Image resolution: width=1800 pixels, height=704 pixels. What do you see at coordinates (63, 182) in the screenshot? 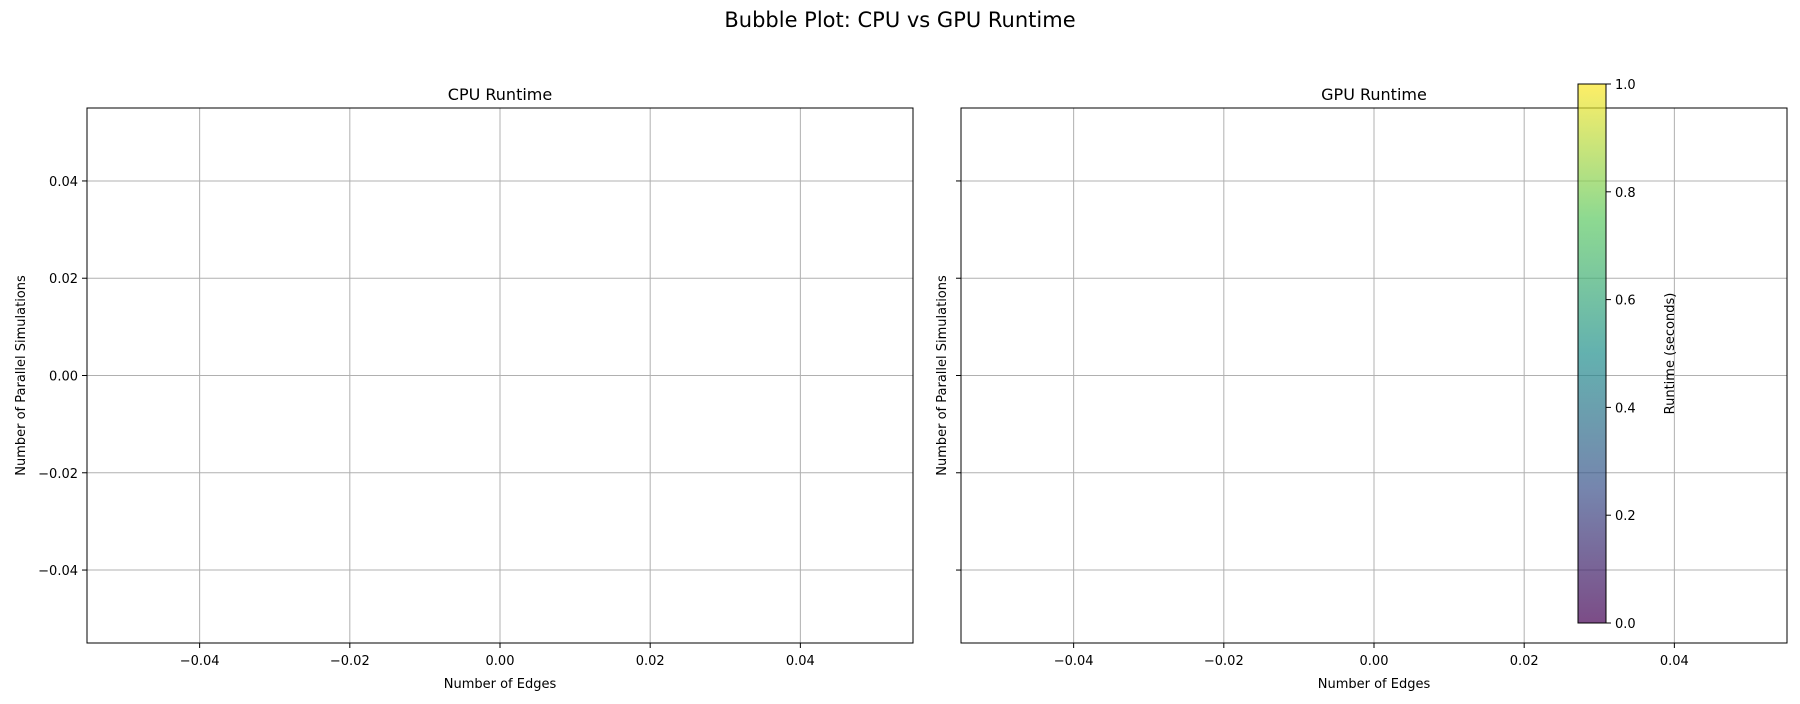
I see `panel-1-ytick-label-4: 0.04` at bounding box center [63, 182].